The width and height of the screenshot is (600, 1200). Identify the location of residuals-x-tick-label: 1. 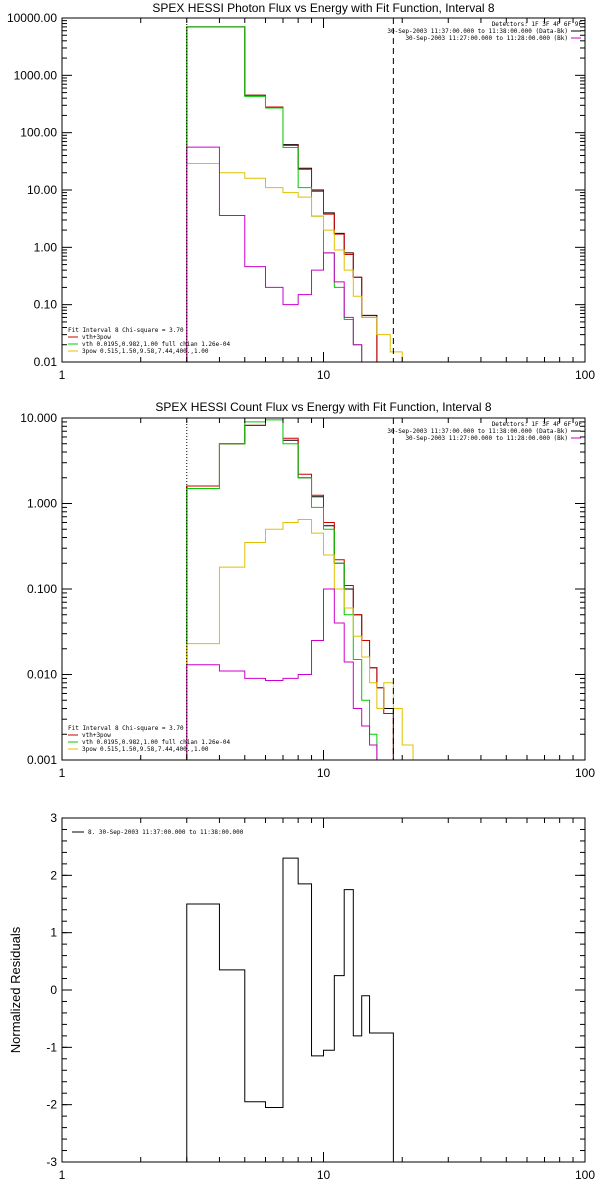
(62, 1175).